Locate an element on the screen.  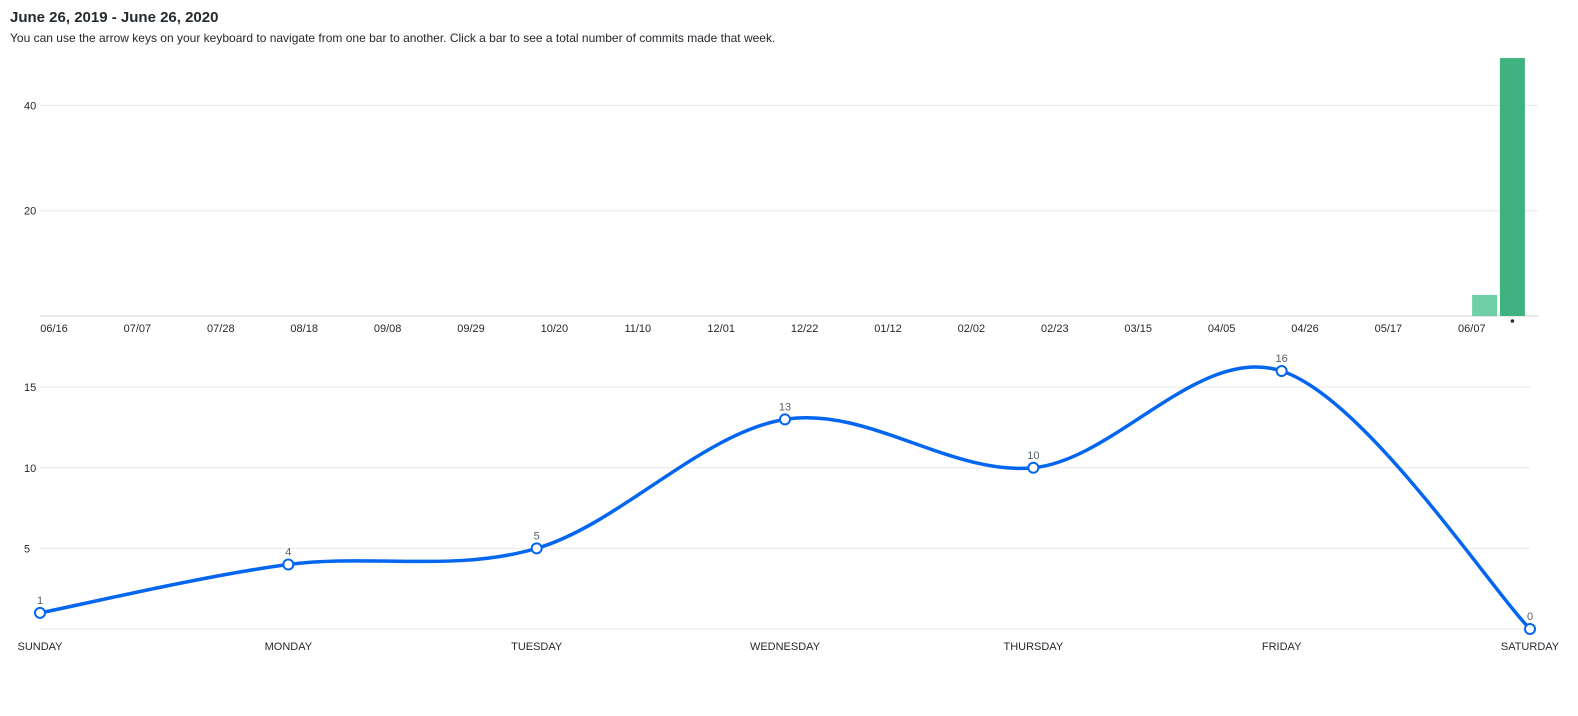
y-tick-label: 10 is located at coordinates (30, 469).